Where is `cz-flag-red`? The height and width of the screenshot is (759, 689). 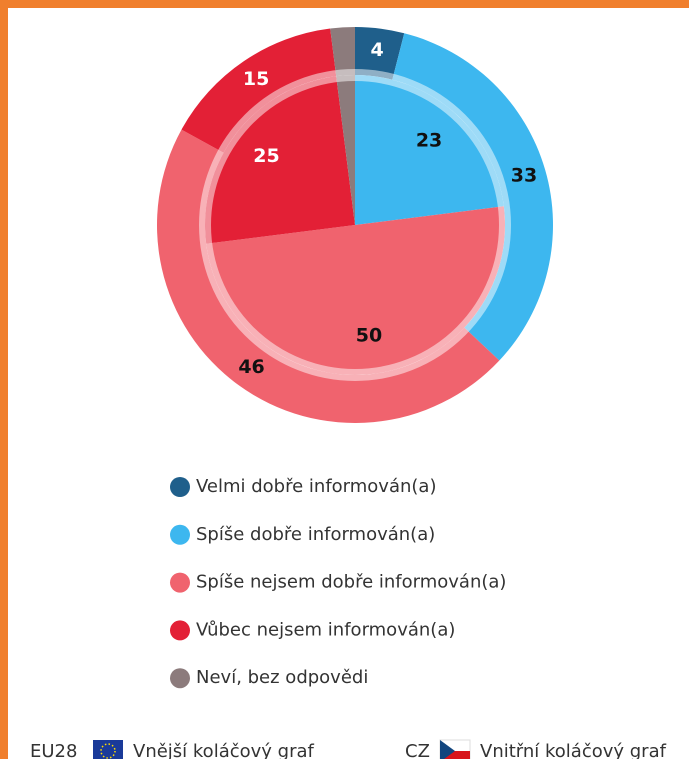 cz-flag-red is located at coordinates (455, 755).